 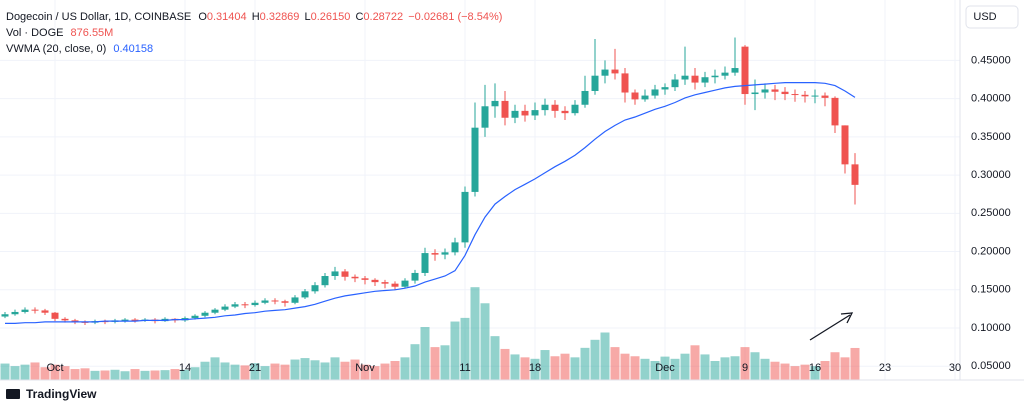 I want to click on currency: USD, so click(x=984, y=17).